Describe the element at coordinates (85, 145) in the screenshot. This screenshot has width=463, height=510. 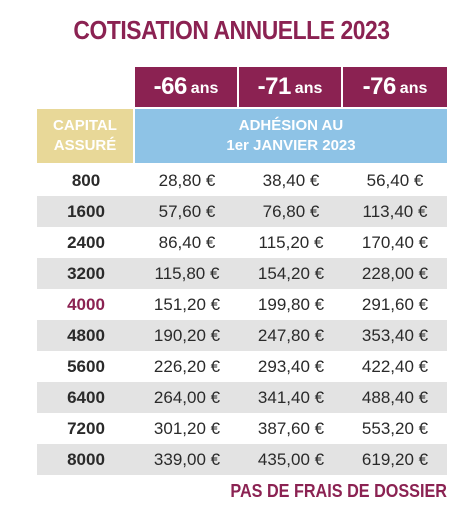
I see `capital-header-line2: ASSURÉ` at that location.